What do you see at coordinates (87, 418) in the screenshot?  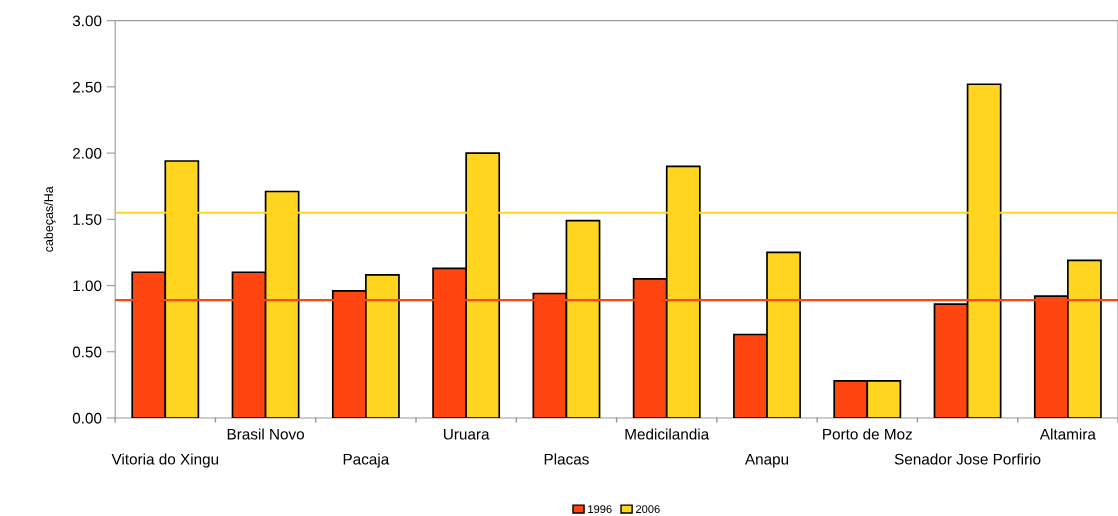 I see `y-tick-label: 0.00` at bounding box center [87, 418].